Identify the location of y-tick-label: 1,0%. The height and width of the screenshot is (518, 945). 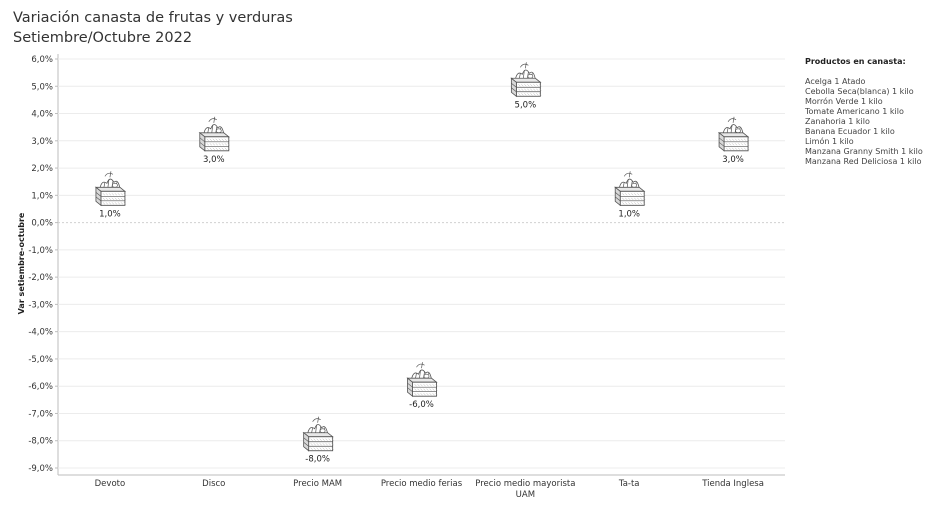
(42, 196).